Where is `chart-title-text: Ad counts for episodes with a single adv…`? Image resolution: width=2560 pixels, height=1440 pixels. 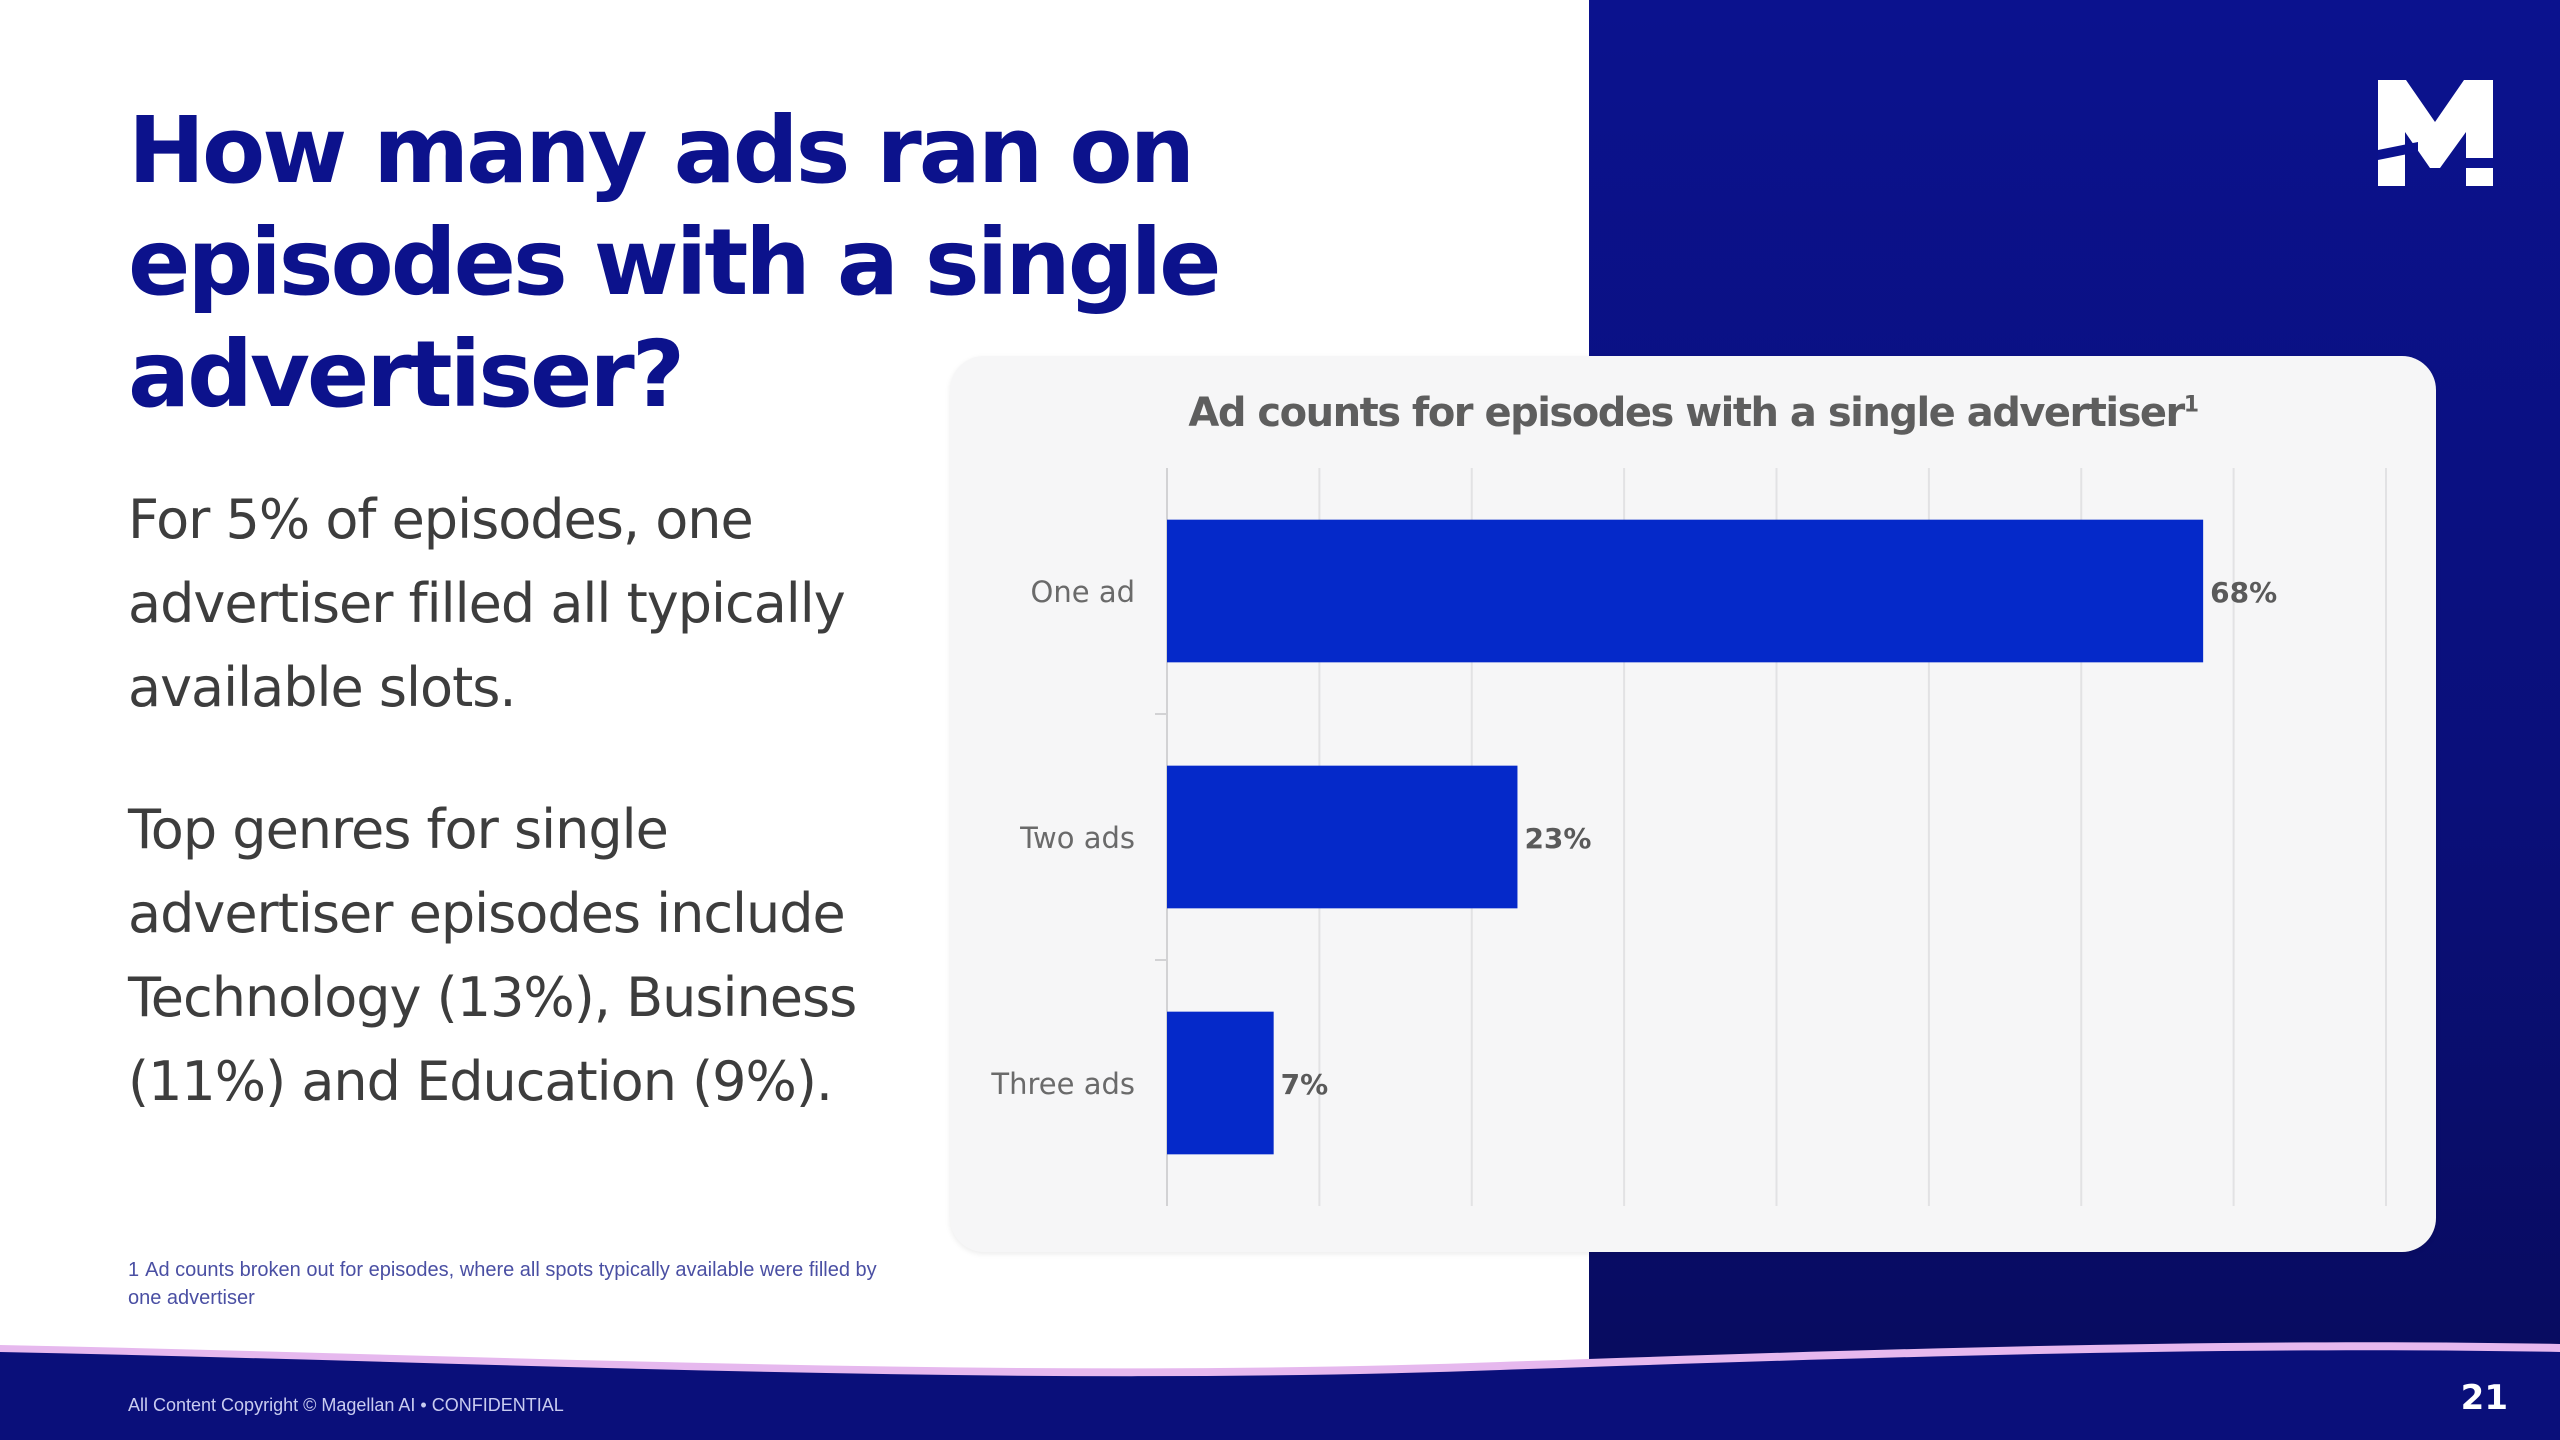
chart-title-text: Ad counts for episodes with a single adv… is located at coordinates (1686, 413).